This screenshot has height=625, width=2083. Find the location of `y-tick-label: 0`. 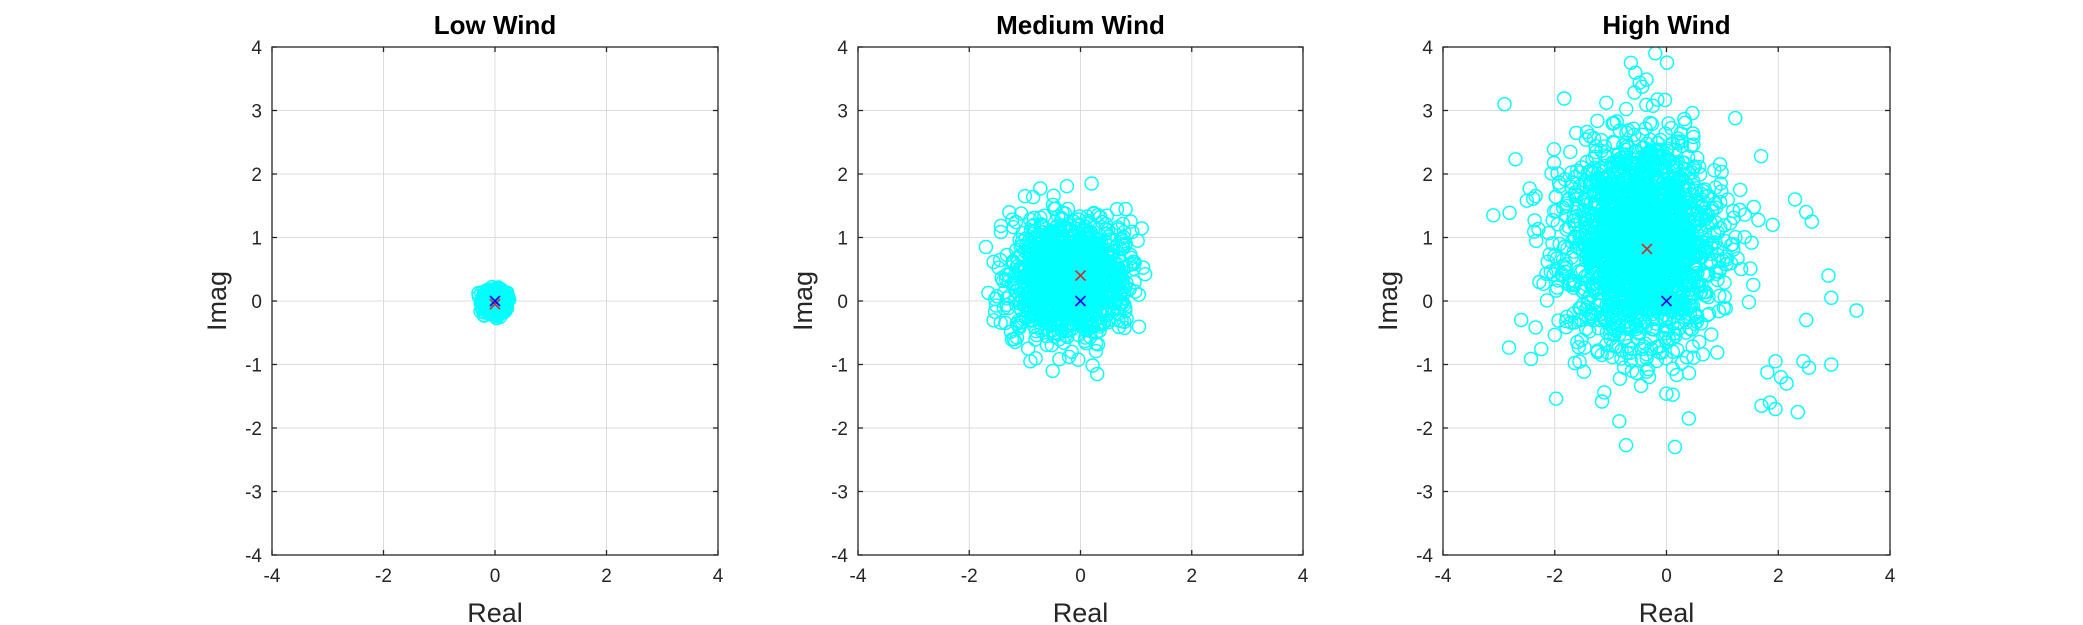

y-tick-label: 0 is located at coordinates (842, 302).